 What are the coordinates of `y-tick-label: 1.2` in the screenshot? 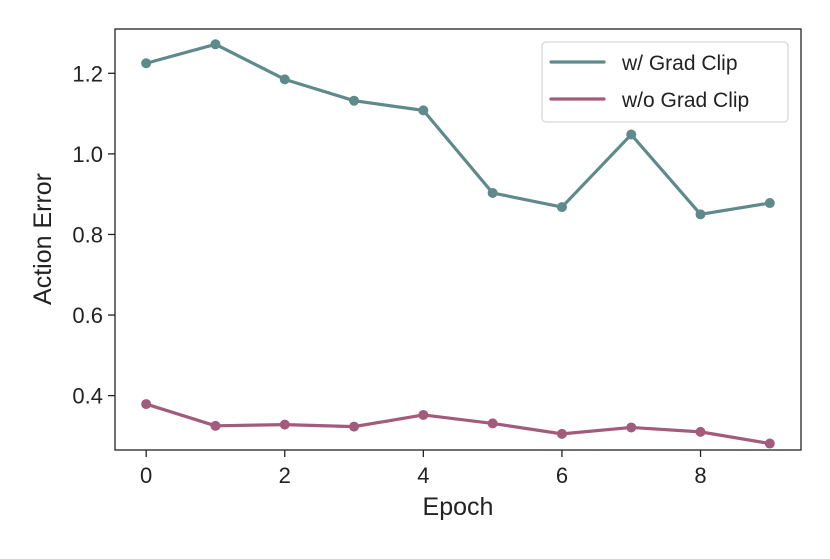 It's located at (87, 73).